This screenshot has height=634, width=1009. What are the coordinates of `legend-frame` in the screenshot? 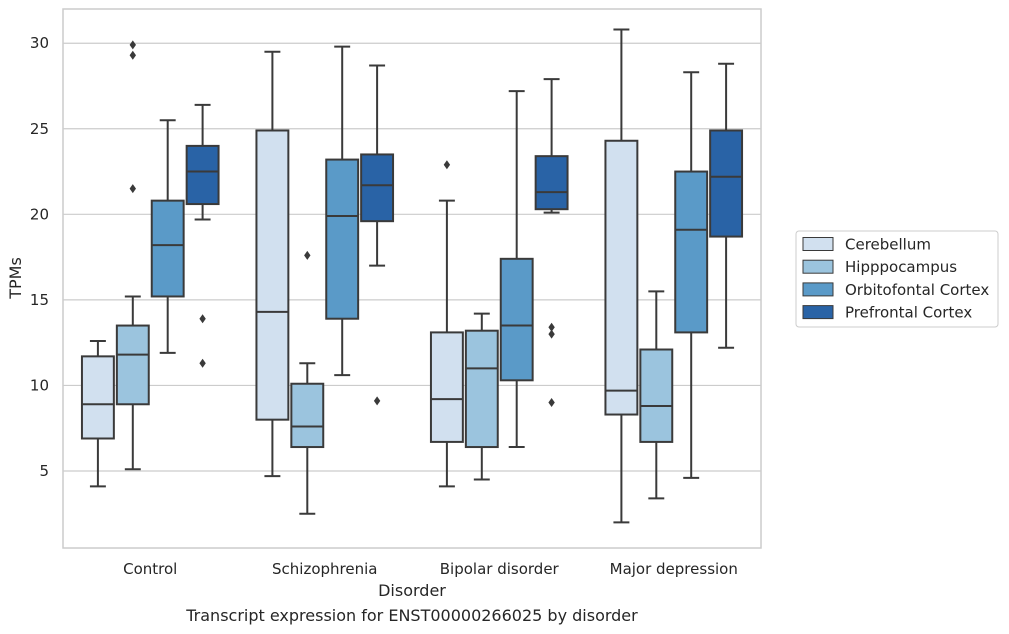 It's located at (897, 279).